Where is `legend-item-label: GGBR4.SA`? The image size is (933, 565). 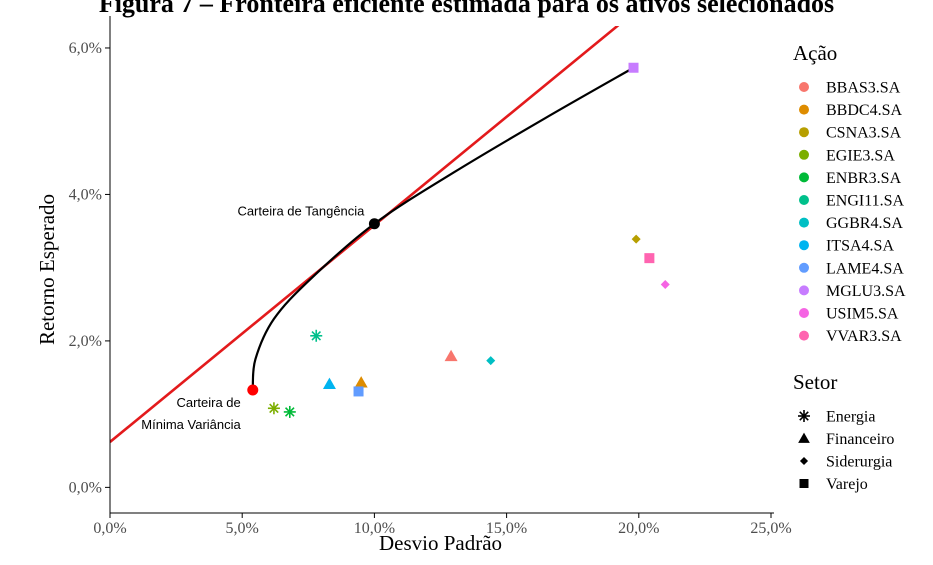 legend-item-label: GGBR4.SA is located at coordinates (864, 223).